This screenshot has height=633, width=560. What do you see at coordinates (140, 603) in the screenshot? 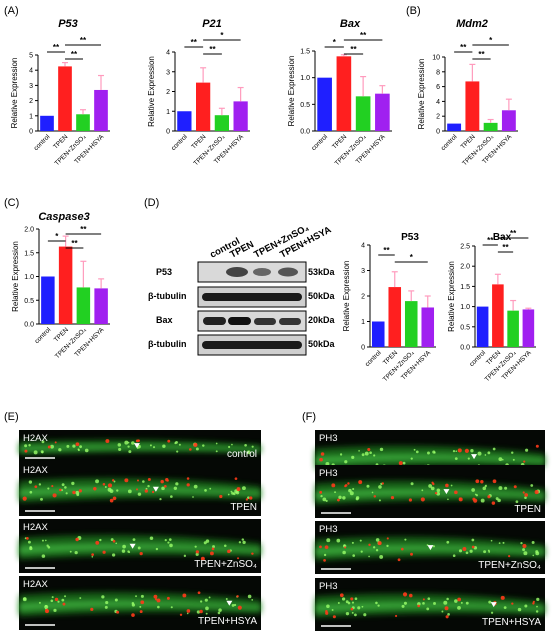
I see `micrograph-e-3: H2AX TPEN+HSYA` at bounding box center [140, 603].